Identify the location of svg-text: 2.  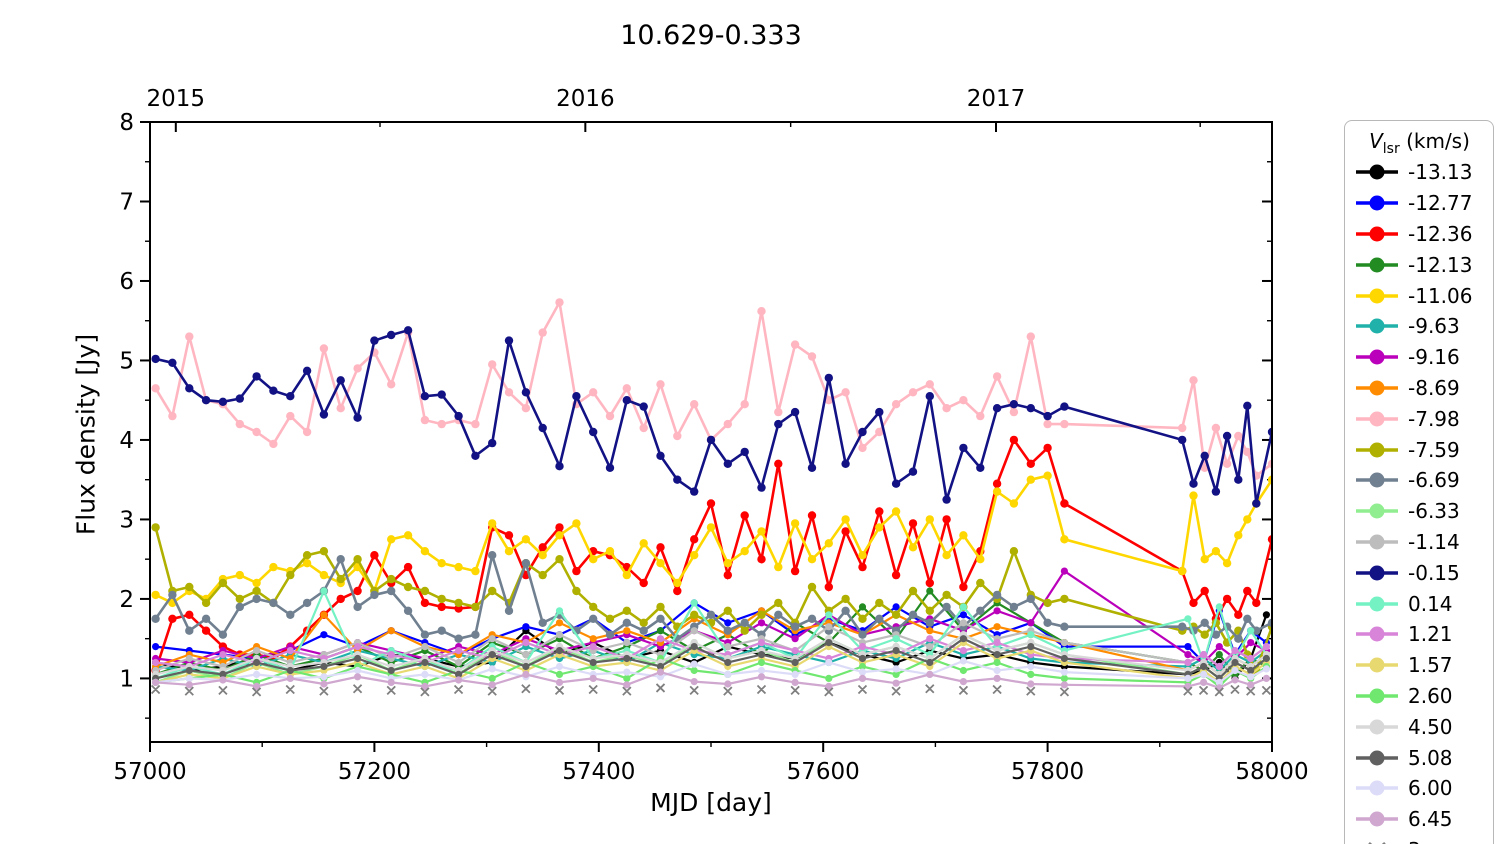
(126, 600).